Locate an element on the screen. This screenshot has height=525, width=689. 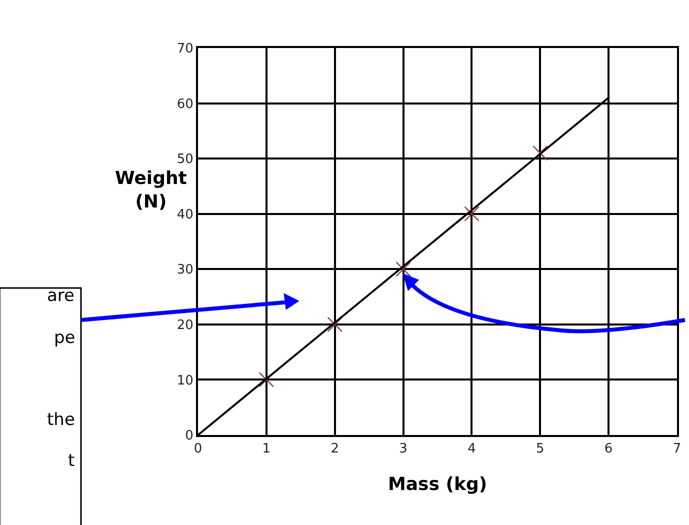
text: the is located at coordinates (61, 420).